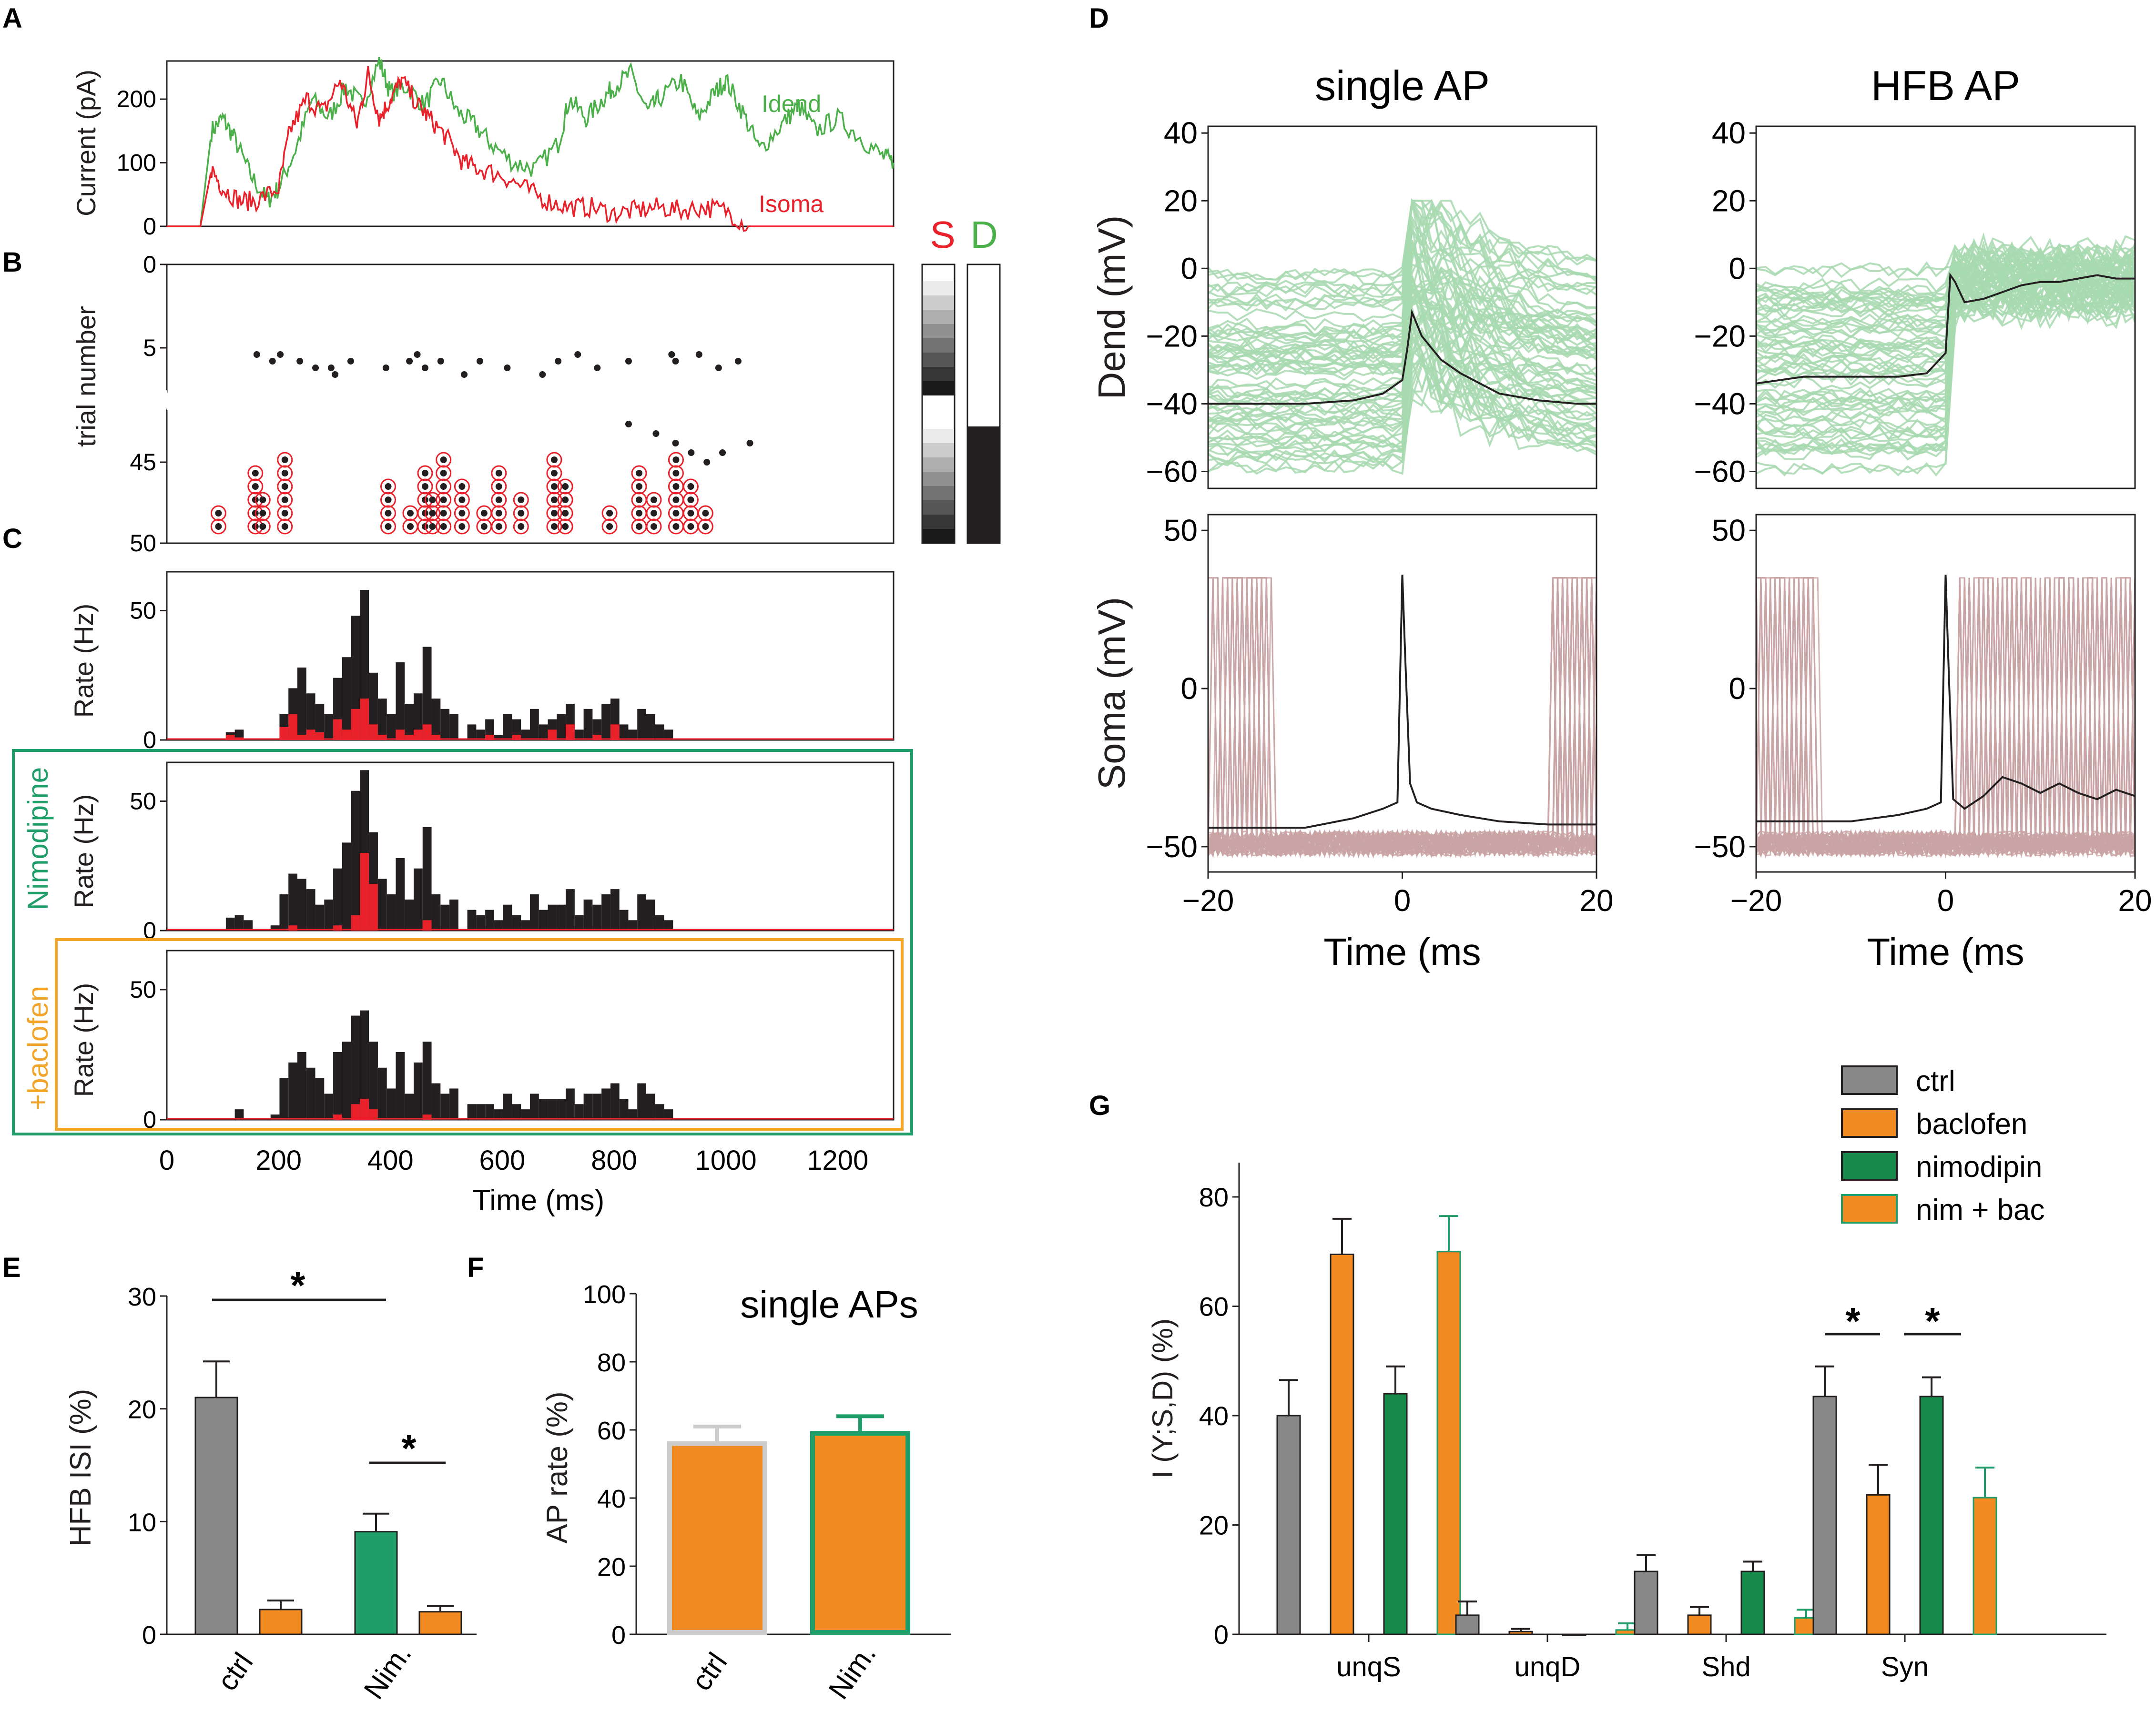 The width and height of the screenshot is (2156, 1722). Describe the element at coordinates (558, 1467) in the screenshot. I see `y-axis-label: AP rate (%)` at that location.